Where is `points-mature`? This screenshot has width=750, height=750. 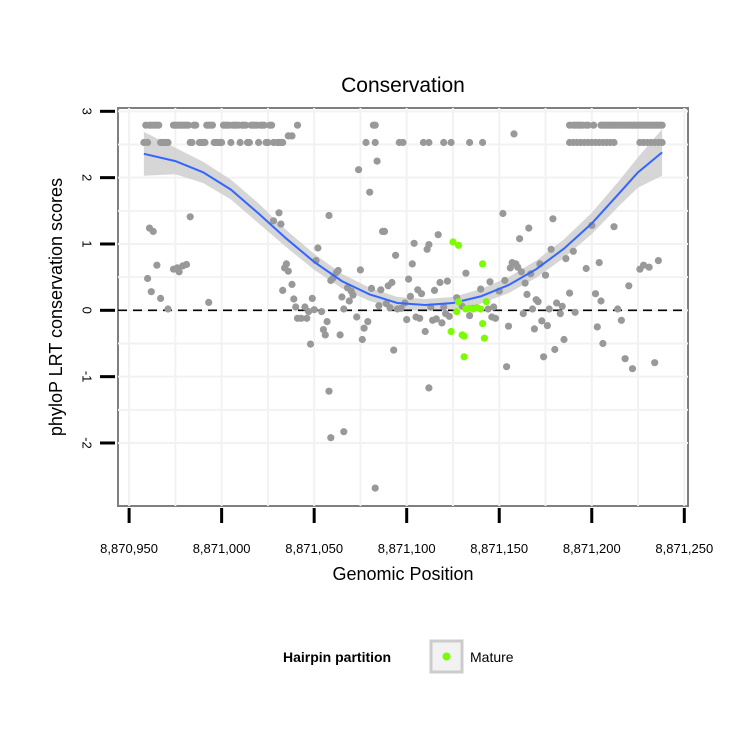
points-mature is located at coordinates (468, 299).